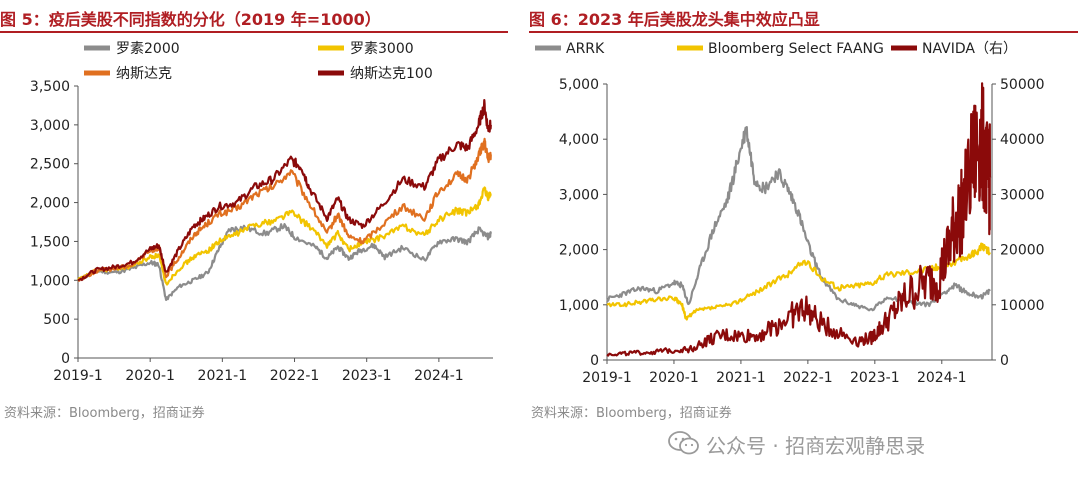 The width and height of the screenshot is (1080, 484). I want to click on left-x-tick-label: 2022-1, so click(295, 376).